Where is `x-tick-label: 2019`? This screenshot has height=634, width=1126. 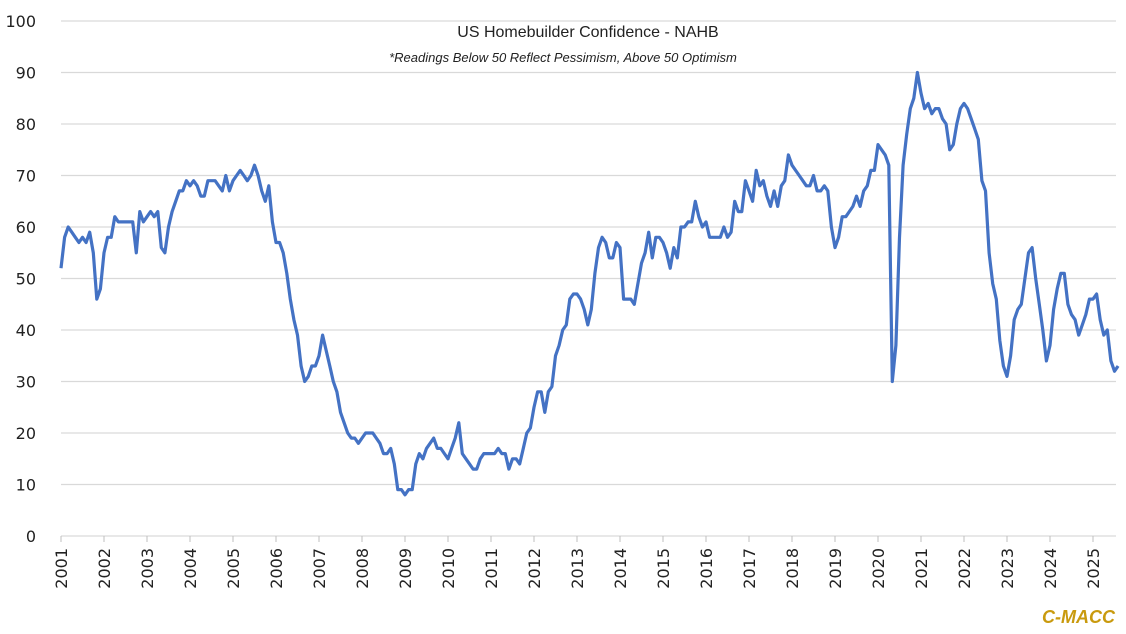 x-tick-label: 2019 is located at coordinates (835, 568).